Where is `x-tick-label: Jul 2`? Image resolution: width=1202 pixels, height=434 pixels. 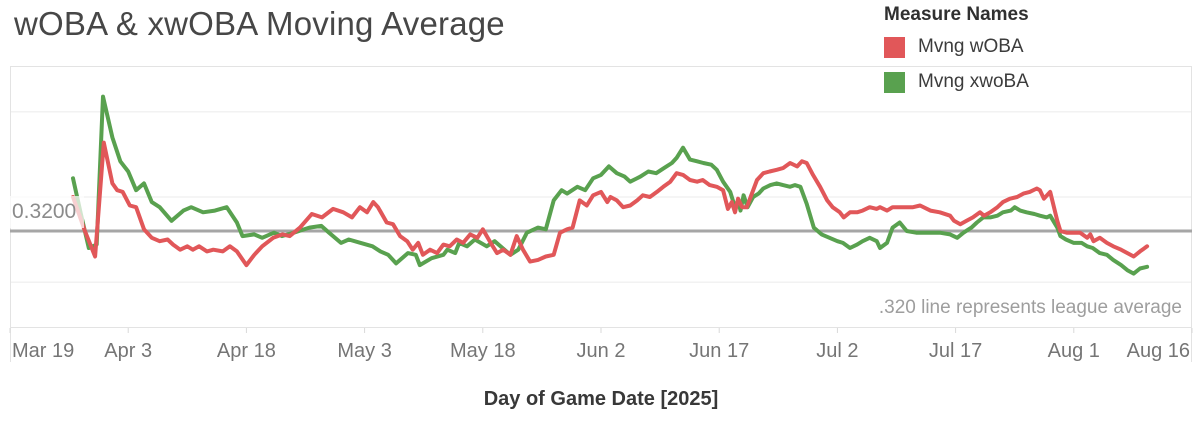 x-tick-label: Jul 2 is located at coordinates (837, 351).